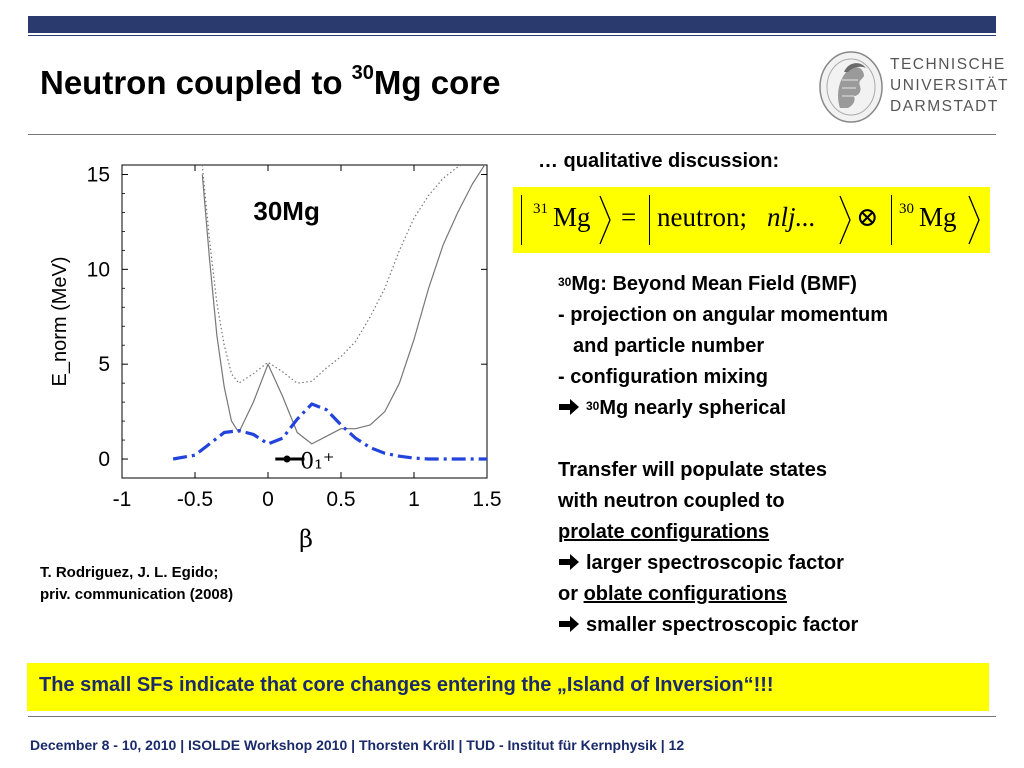  What do you see at coordinates (98, 269) in the screenshot?
I see `y-tick-label: 10` at bounding box center [98, 269].